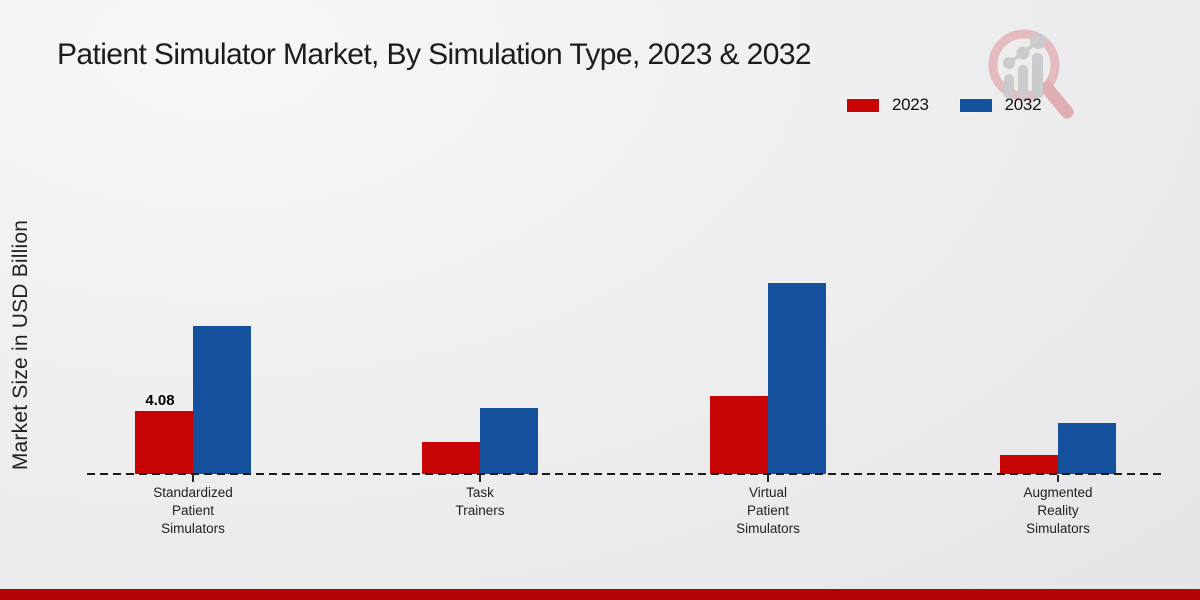 Image resolution: width=1200 pixels, height=600 pixels. Describe the element at coordinates (1087, 448) in the screenshot. I see `bar-2032-augmented-reality-simulators` at that location.